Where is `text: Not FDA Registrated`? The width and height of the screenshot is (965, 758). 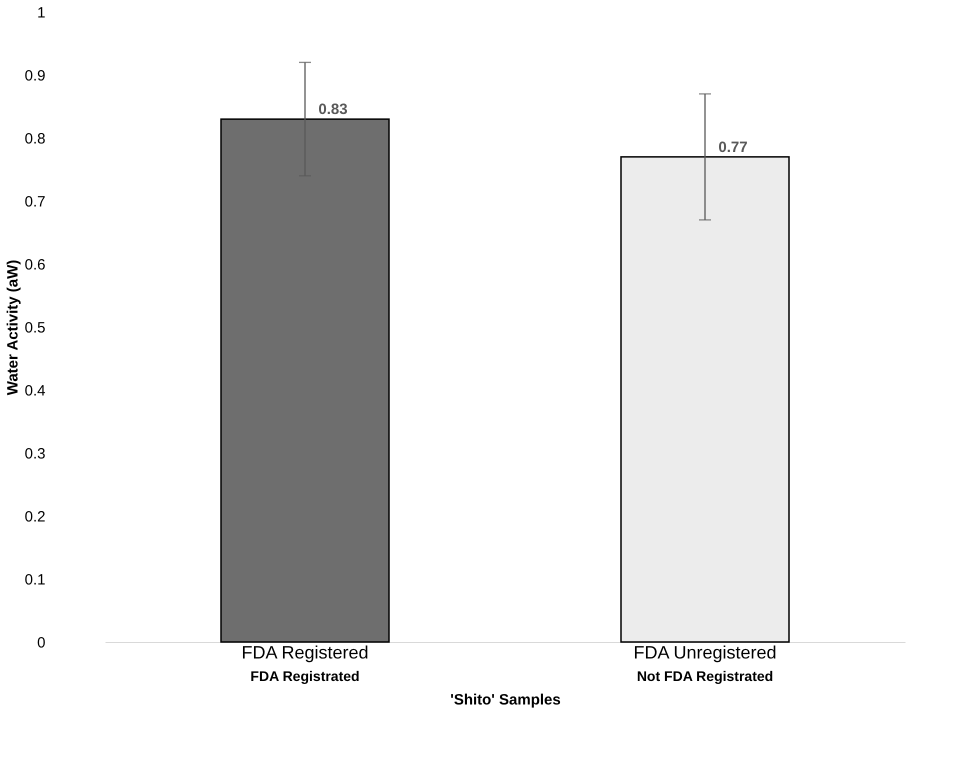 text: Not FDA Registrated is located at coordinates (705, 676).